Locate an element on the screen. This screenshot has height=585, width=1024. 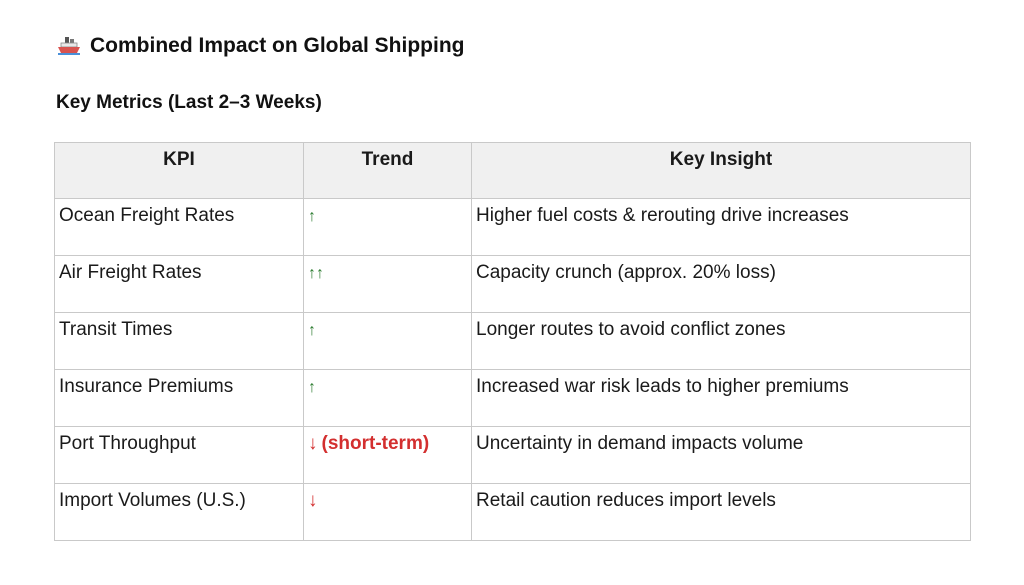
trend-cell: ↓ (short-term) is located at coordinates (387, 455).